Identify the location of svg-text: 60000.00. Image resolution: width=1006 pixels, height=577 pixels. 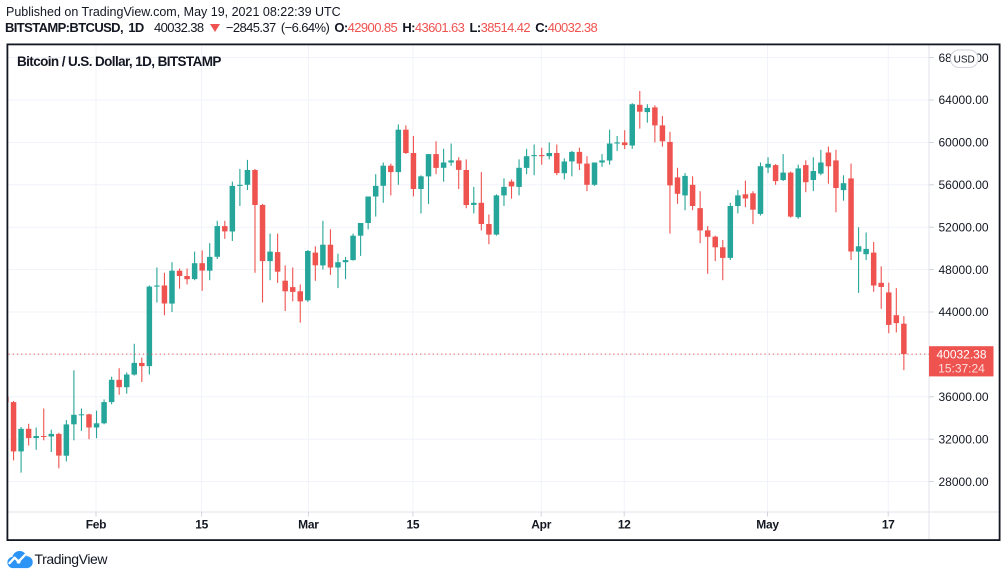
(964, 143).